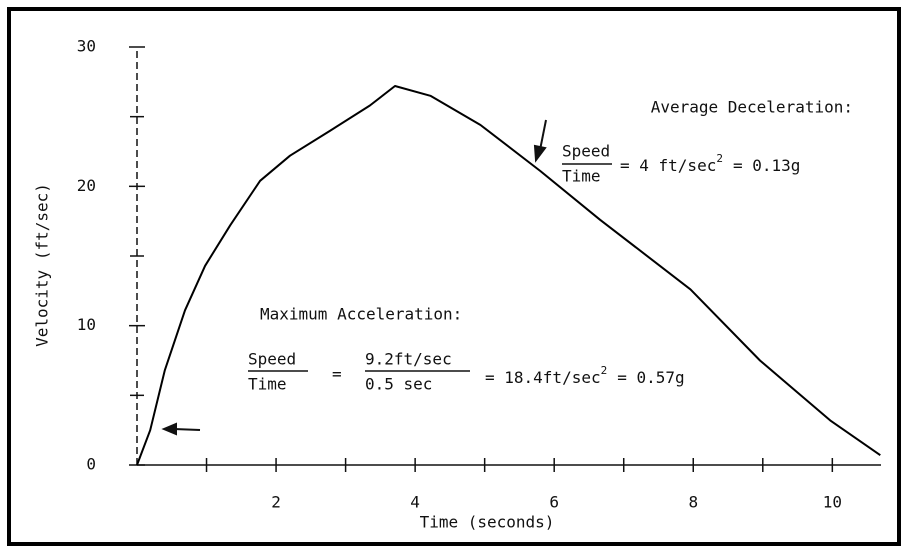 This screenshot has height=546, width=909. Describe the element at coordinates (543, 377) in the screenshot. I see `result: = 18.4ft/sec` at that location.